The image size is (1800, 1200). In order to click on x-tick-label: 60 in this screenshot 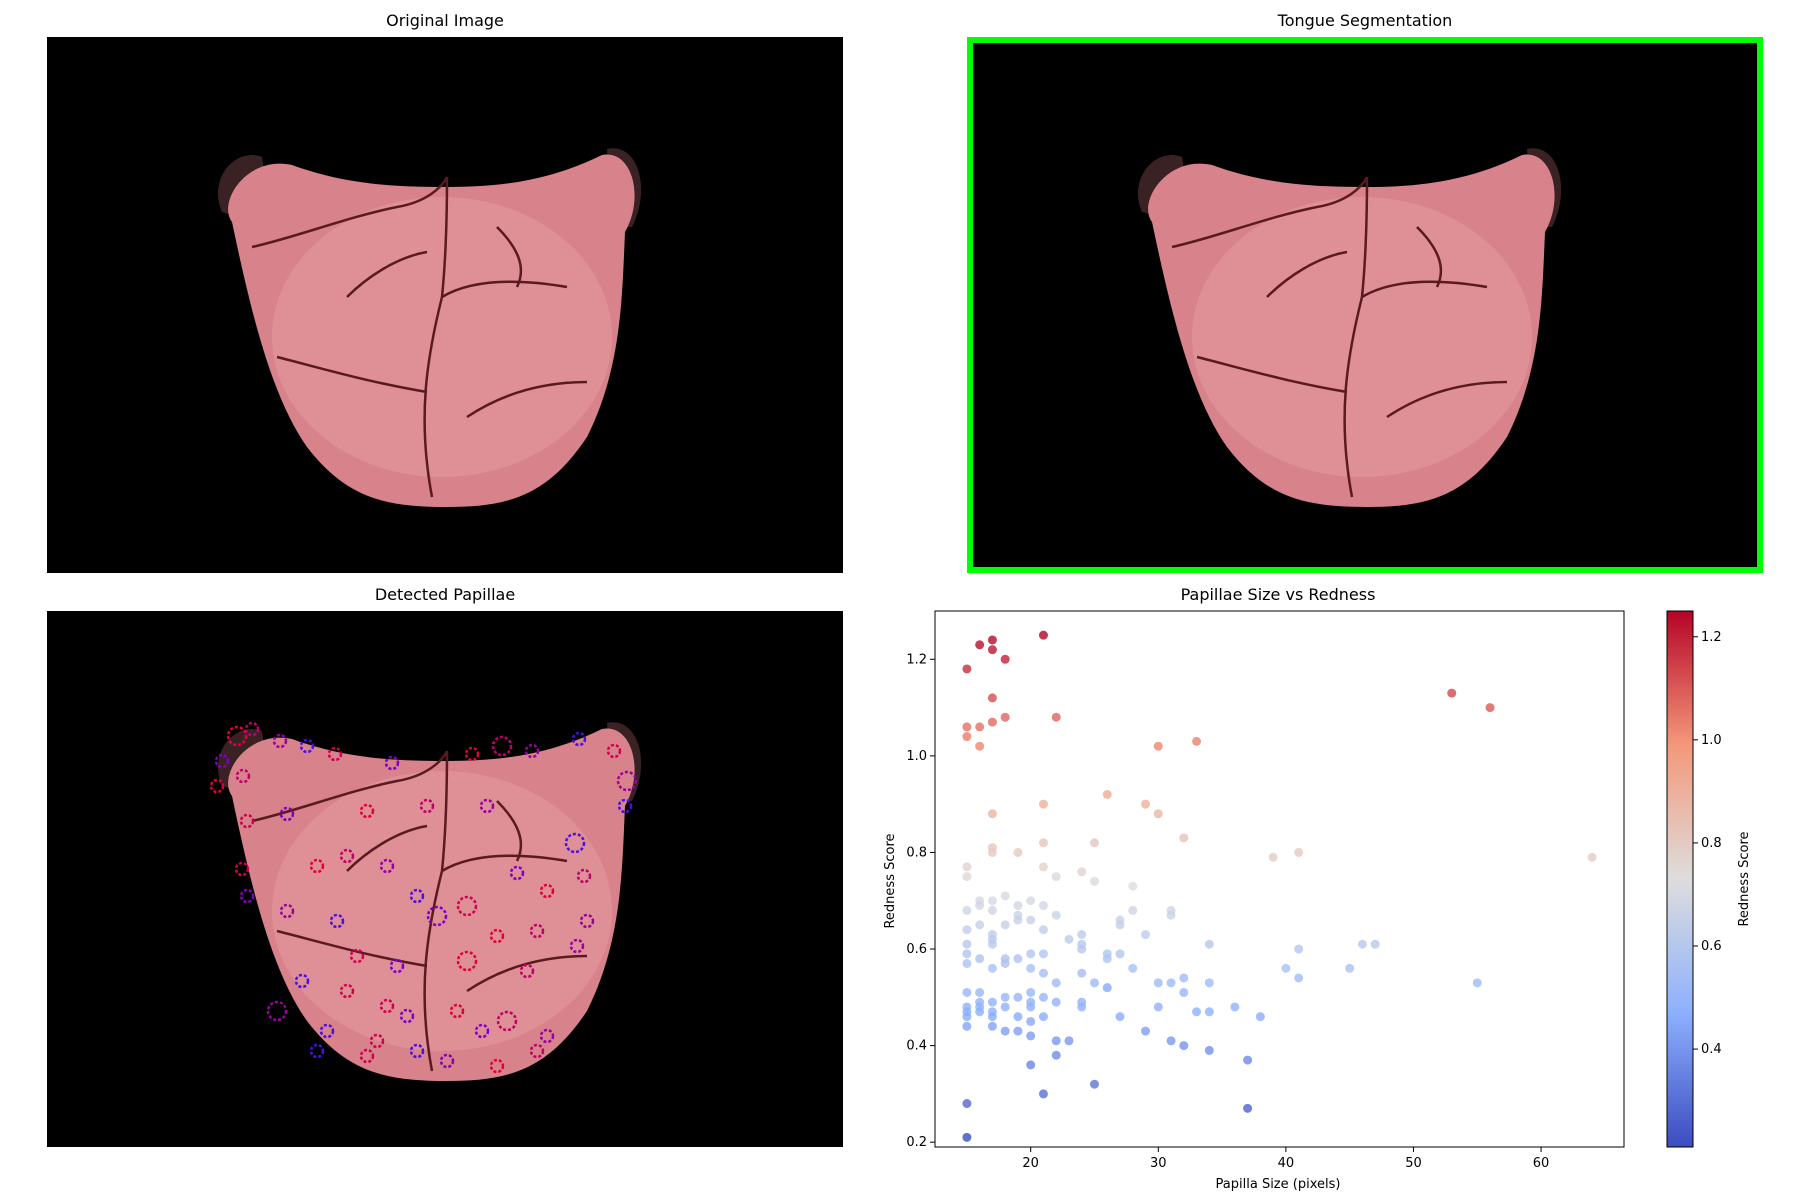, I will do `click(1541, 1163)`.